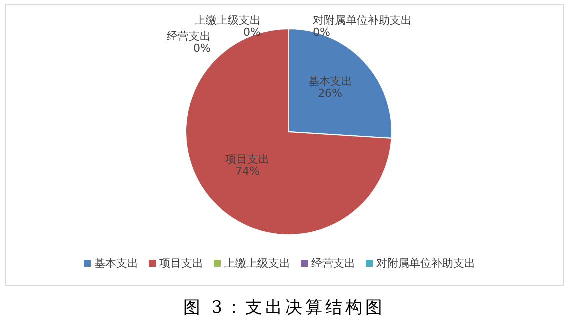 This screenshot has width=569, height=329. What do you see at coordinates (330, 81) in the screenshot?
I see `slice-label: 基本支出` at bounding box center [330, 81].